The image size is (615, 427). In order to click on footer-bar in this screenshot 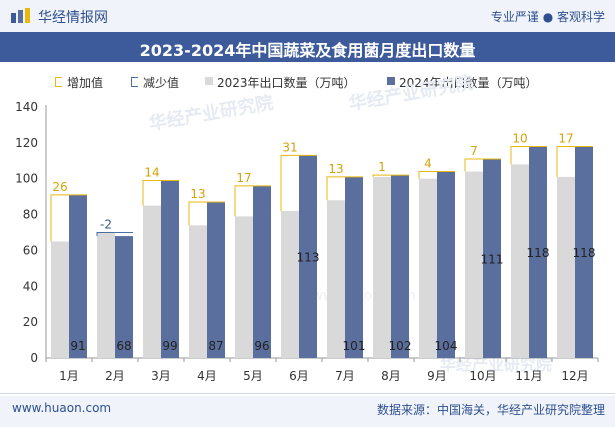, I will do `click(307, 411)`.